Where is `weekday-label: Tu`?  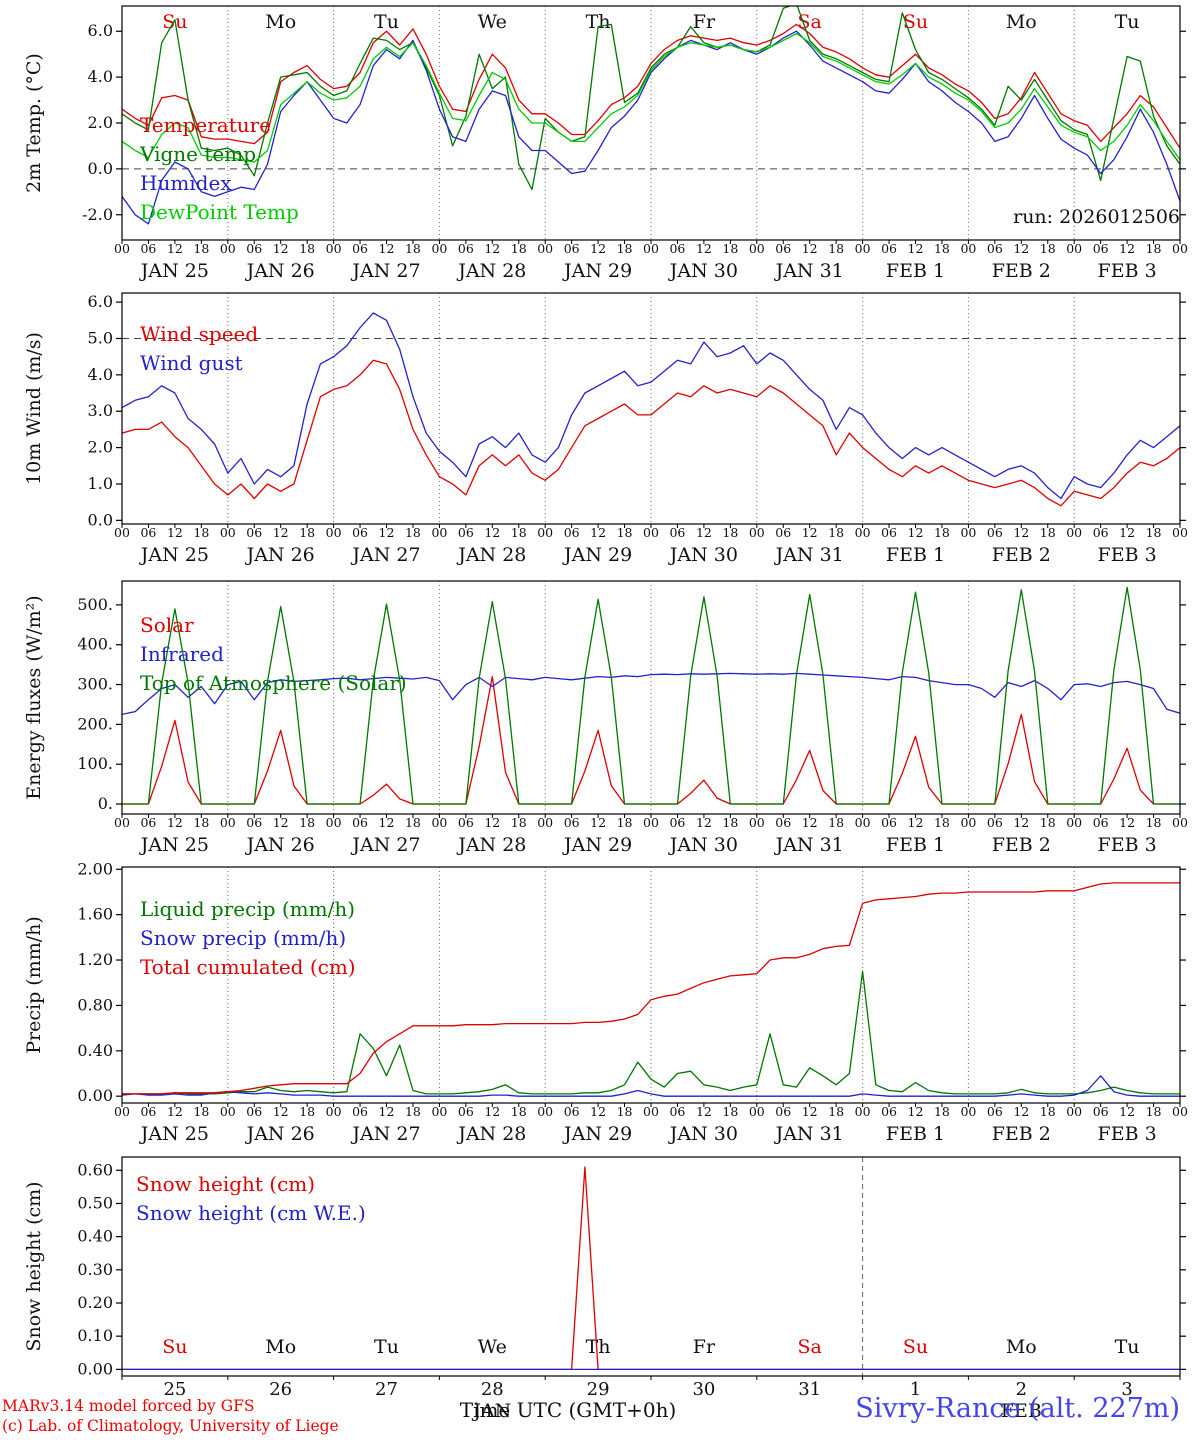
weekday-label: Tu is located at coordinates (1127, 1347).